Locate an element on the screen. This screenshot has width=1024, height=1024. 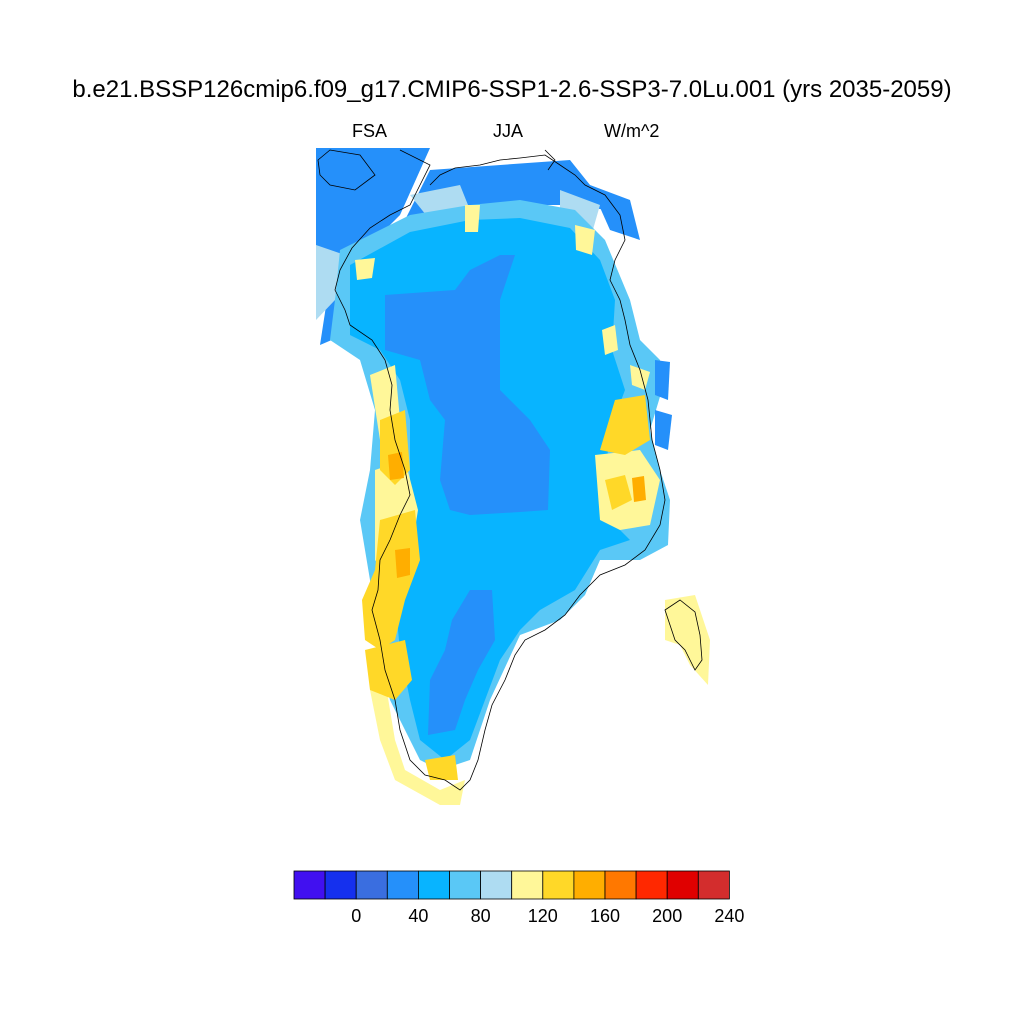
colorbar-tick-label: 160 is located at coordinates (605, 916).